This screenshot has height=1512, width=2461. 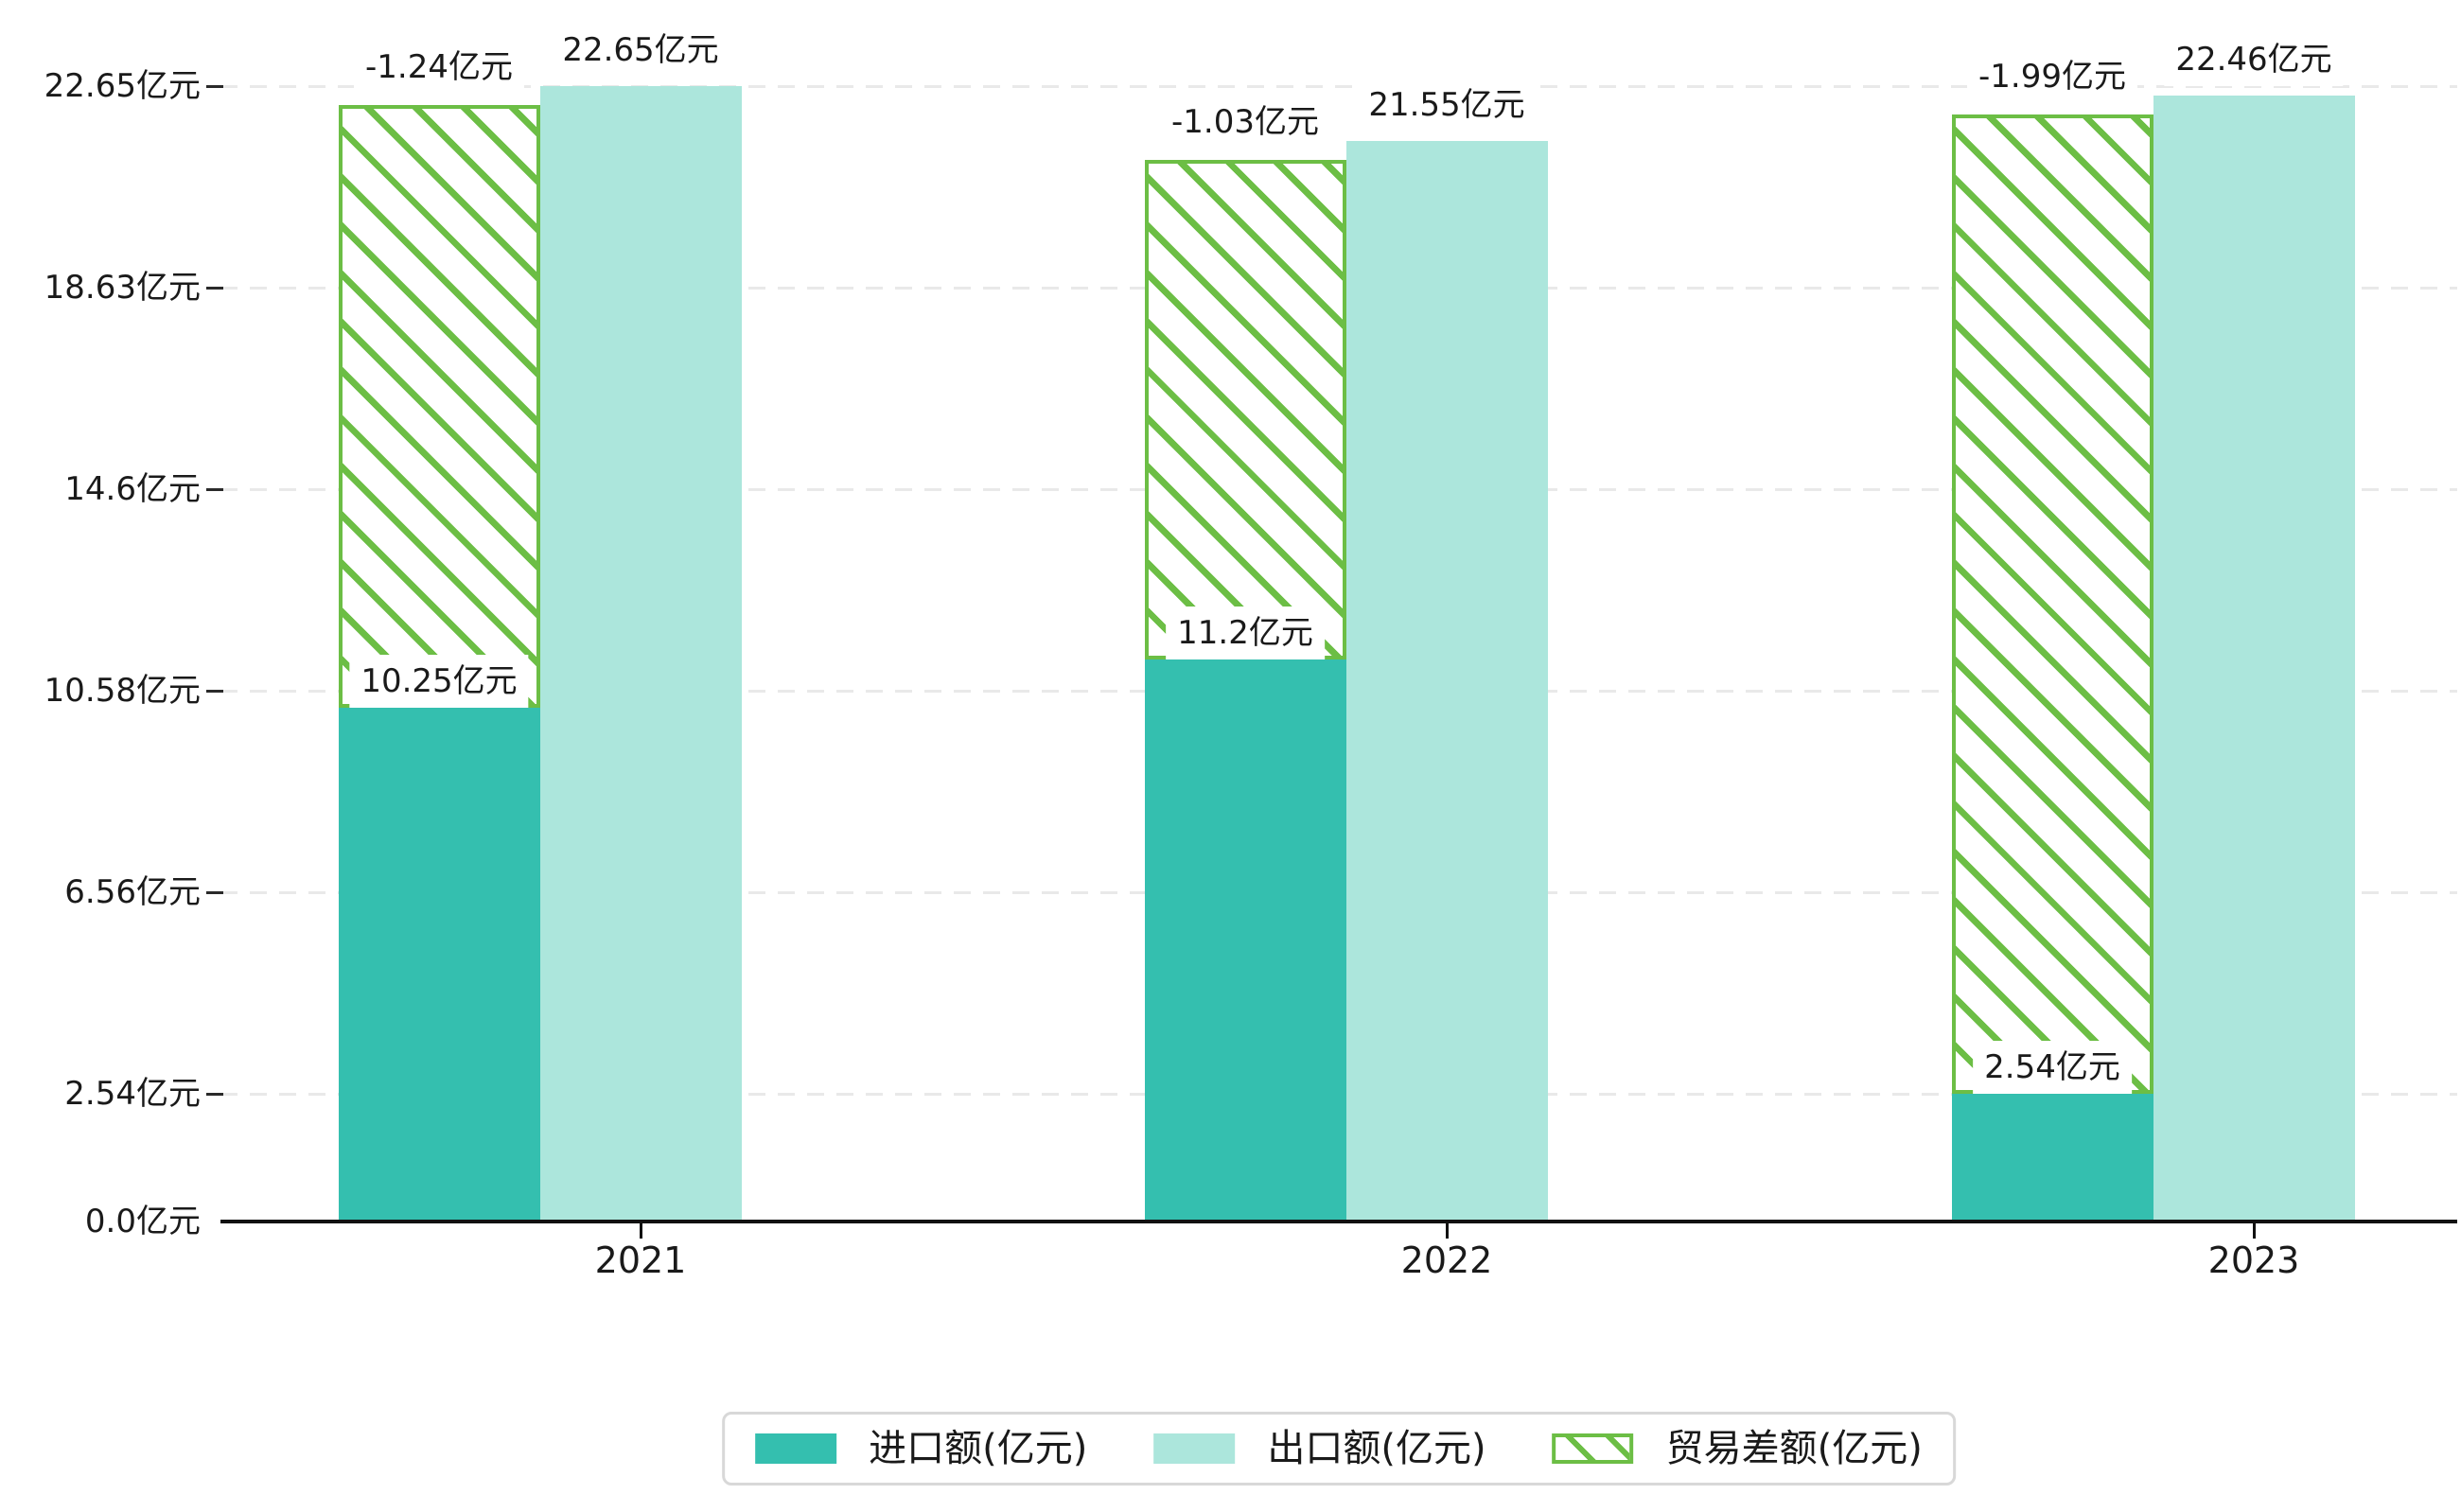 I want to click on y-axis-tick-label: 22.65亿元, so click(x=122, y=85).